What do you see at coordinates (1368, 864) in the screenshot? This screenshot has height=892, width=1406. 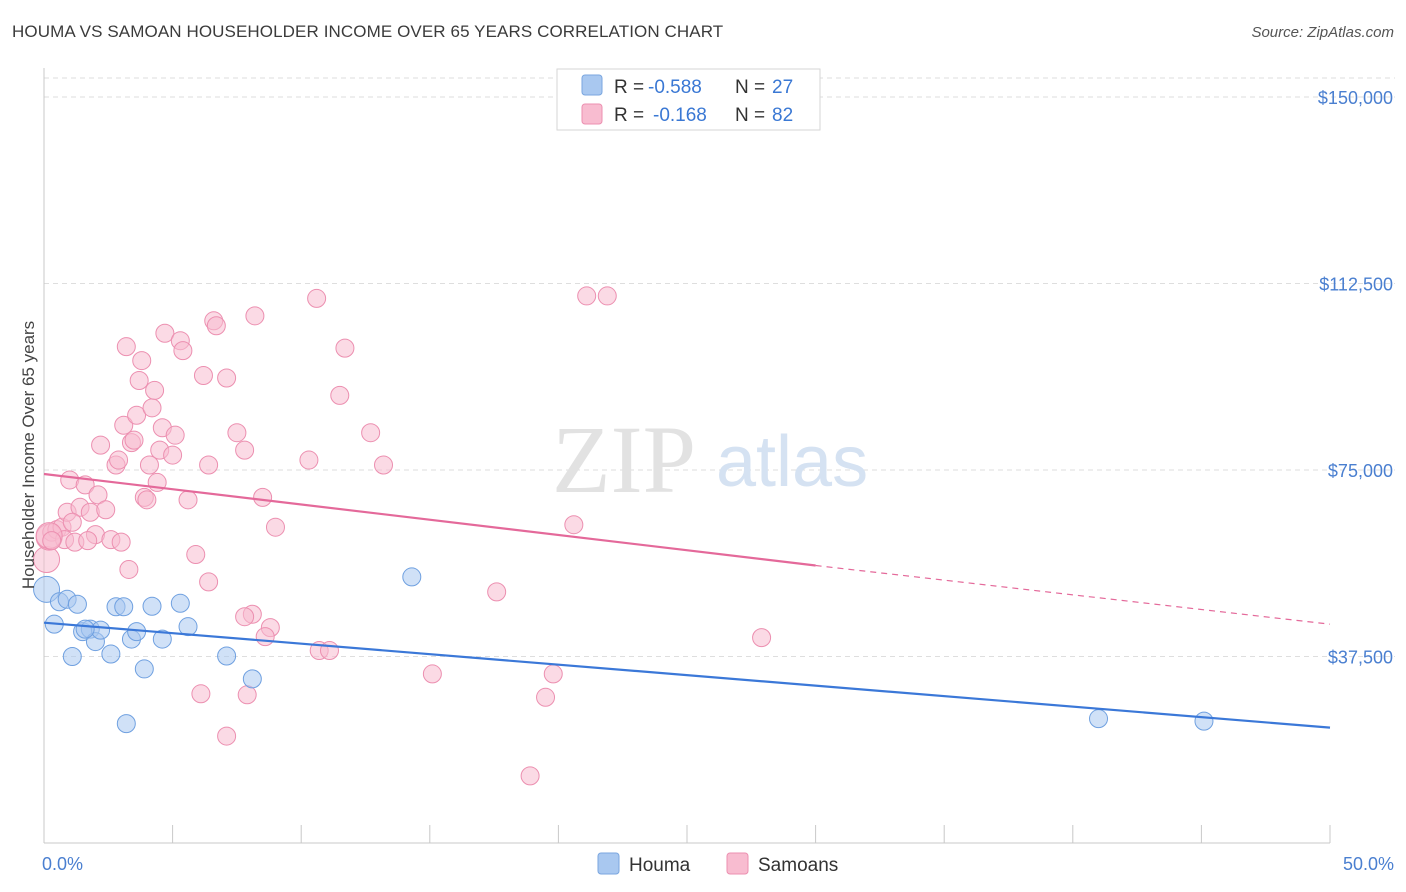 I see `x-tick-label: 50.0%` at bounding box center [1368, 864].